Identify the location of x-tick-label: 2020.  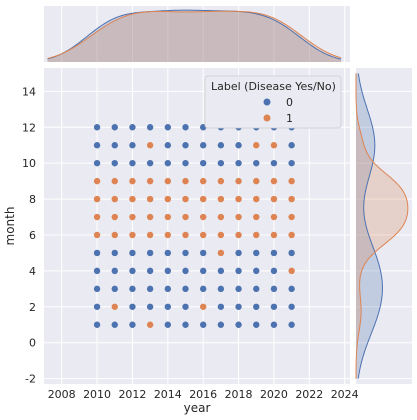
(274, 394).